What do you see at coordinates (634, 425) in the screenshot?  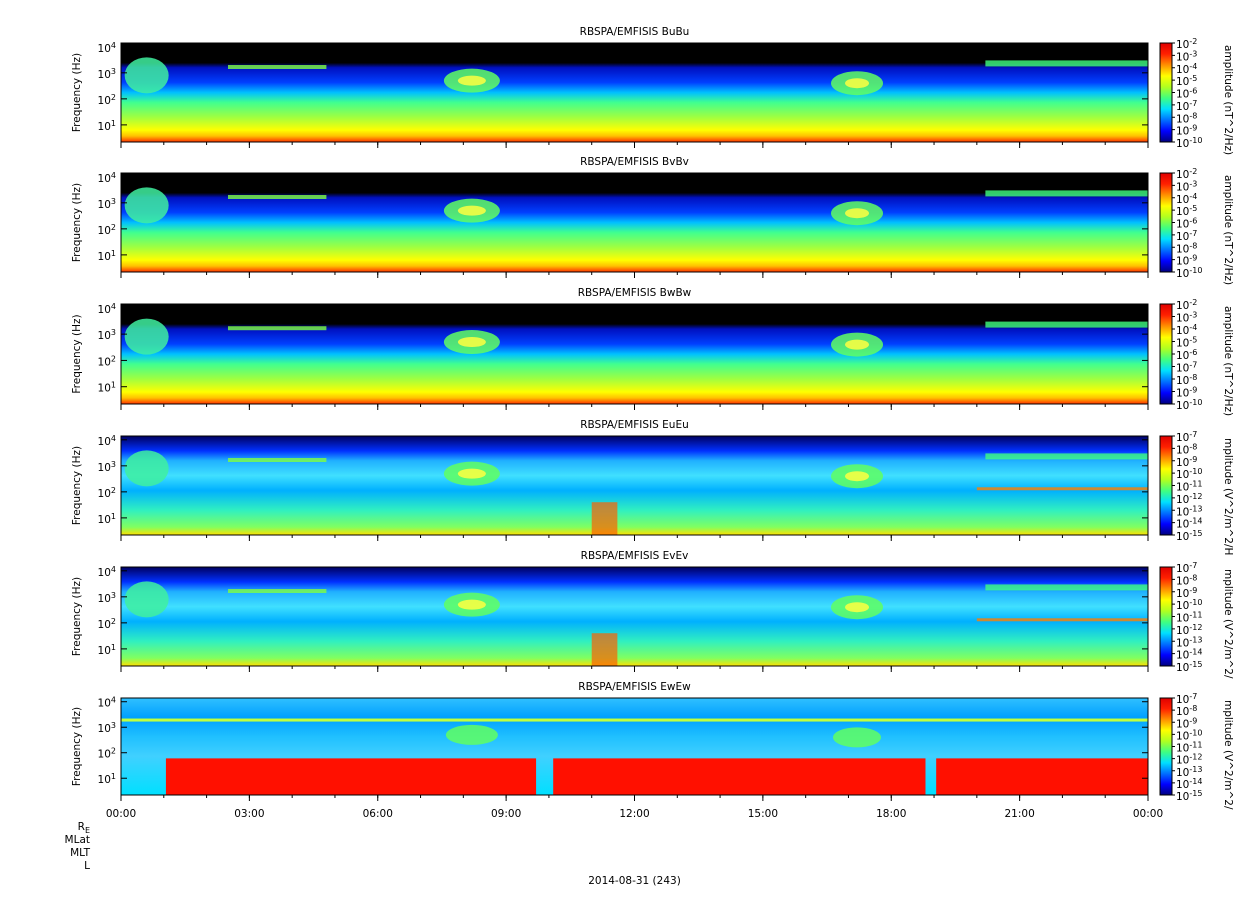 I see `panel-title: RBSPA/EMFISIS EuEu` at bounding box center [634, 425].